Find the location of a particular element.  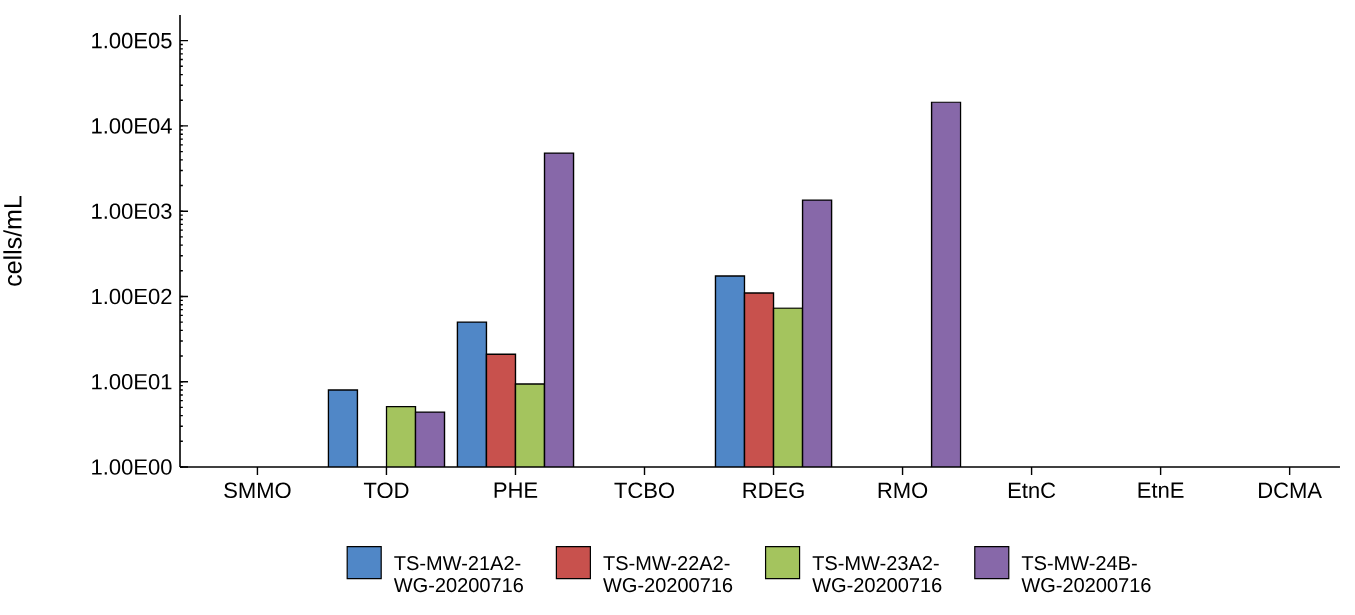

x-tick-label: RMO is located at coordinates (903, 490).